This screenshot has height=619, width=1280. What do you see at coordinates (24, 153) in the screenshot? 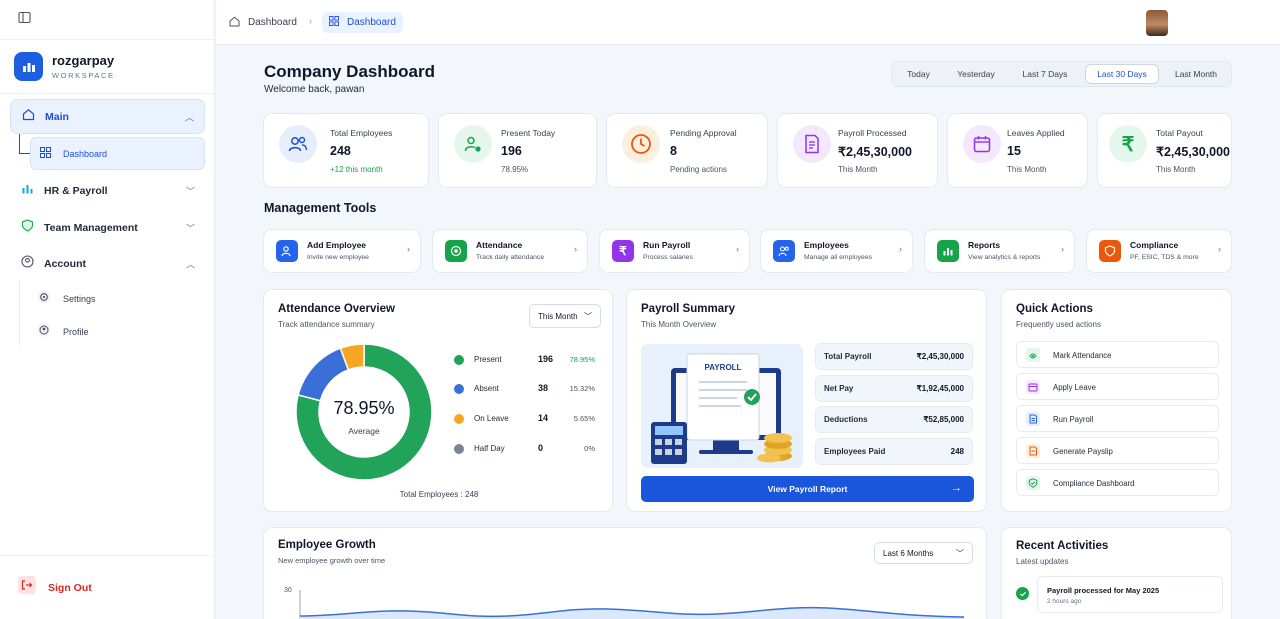
I see `tree-line` at bounding box center [24, 153].